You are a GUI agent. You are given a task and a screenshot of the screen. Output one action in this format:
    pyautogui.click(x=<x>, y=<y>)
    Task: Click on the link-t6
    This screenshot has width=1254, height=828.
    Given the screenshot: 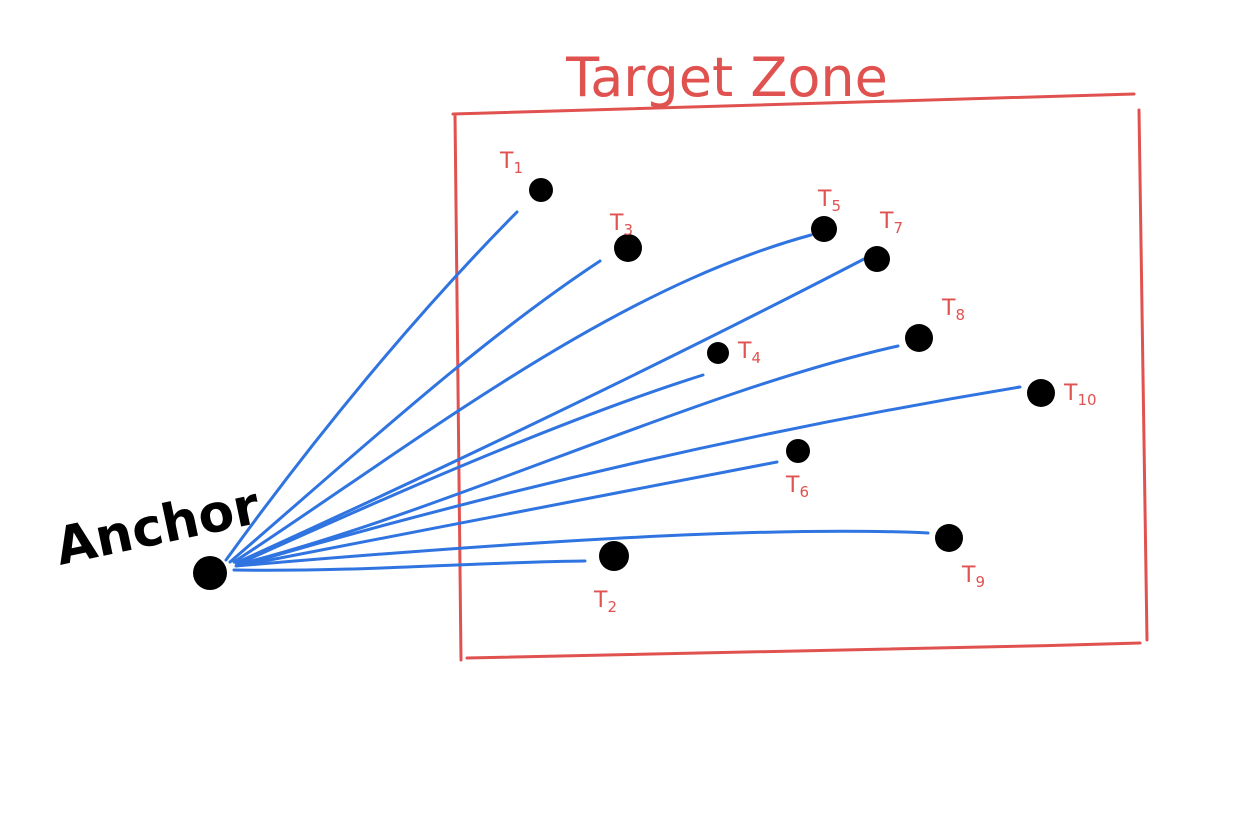 What is the action you would take?
    pyautogui.click(x=510, y=513)
    